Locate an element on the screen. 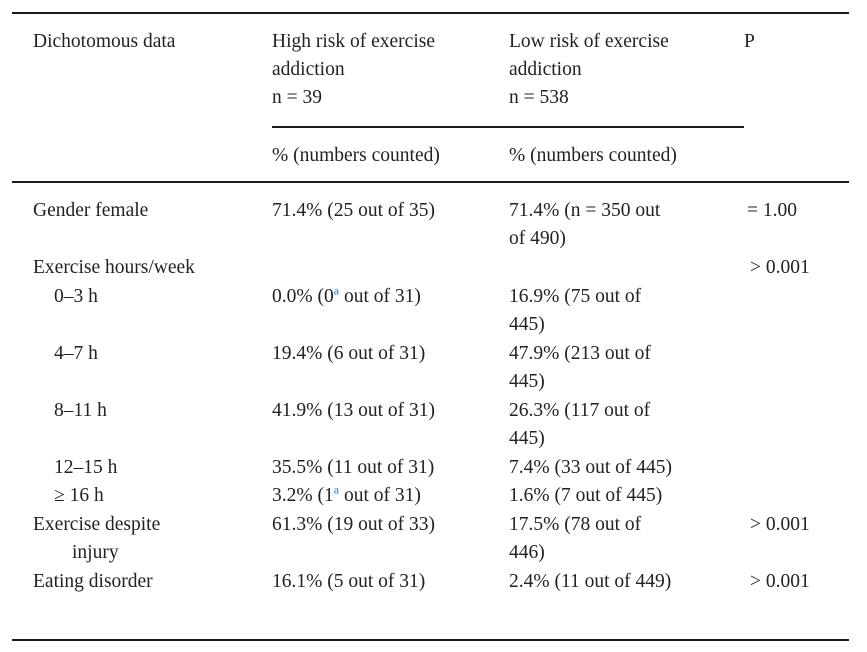  cell-low-cont: 446) is located at coordinates (527, 552).